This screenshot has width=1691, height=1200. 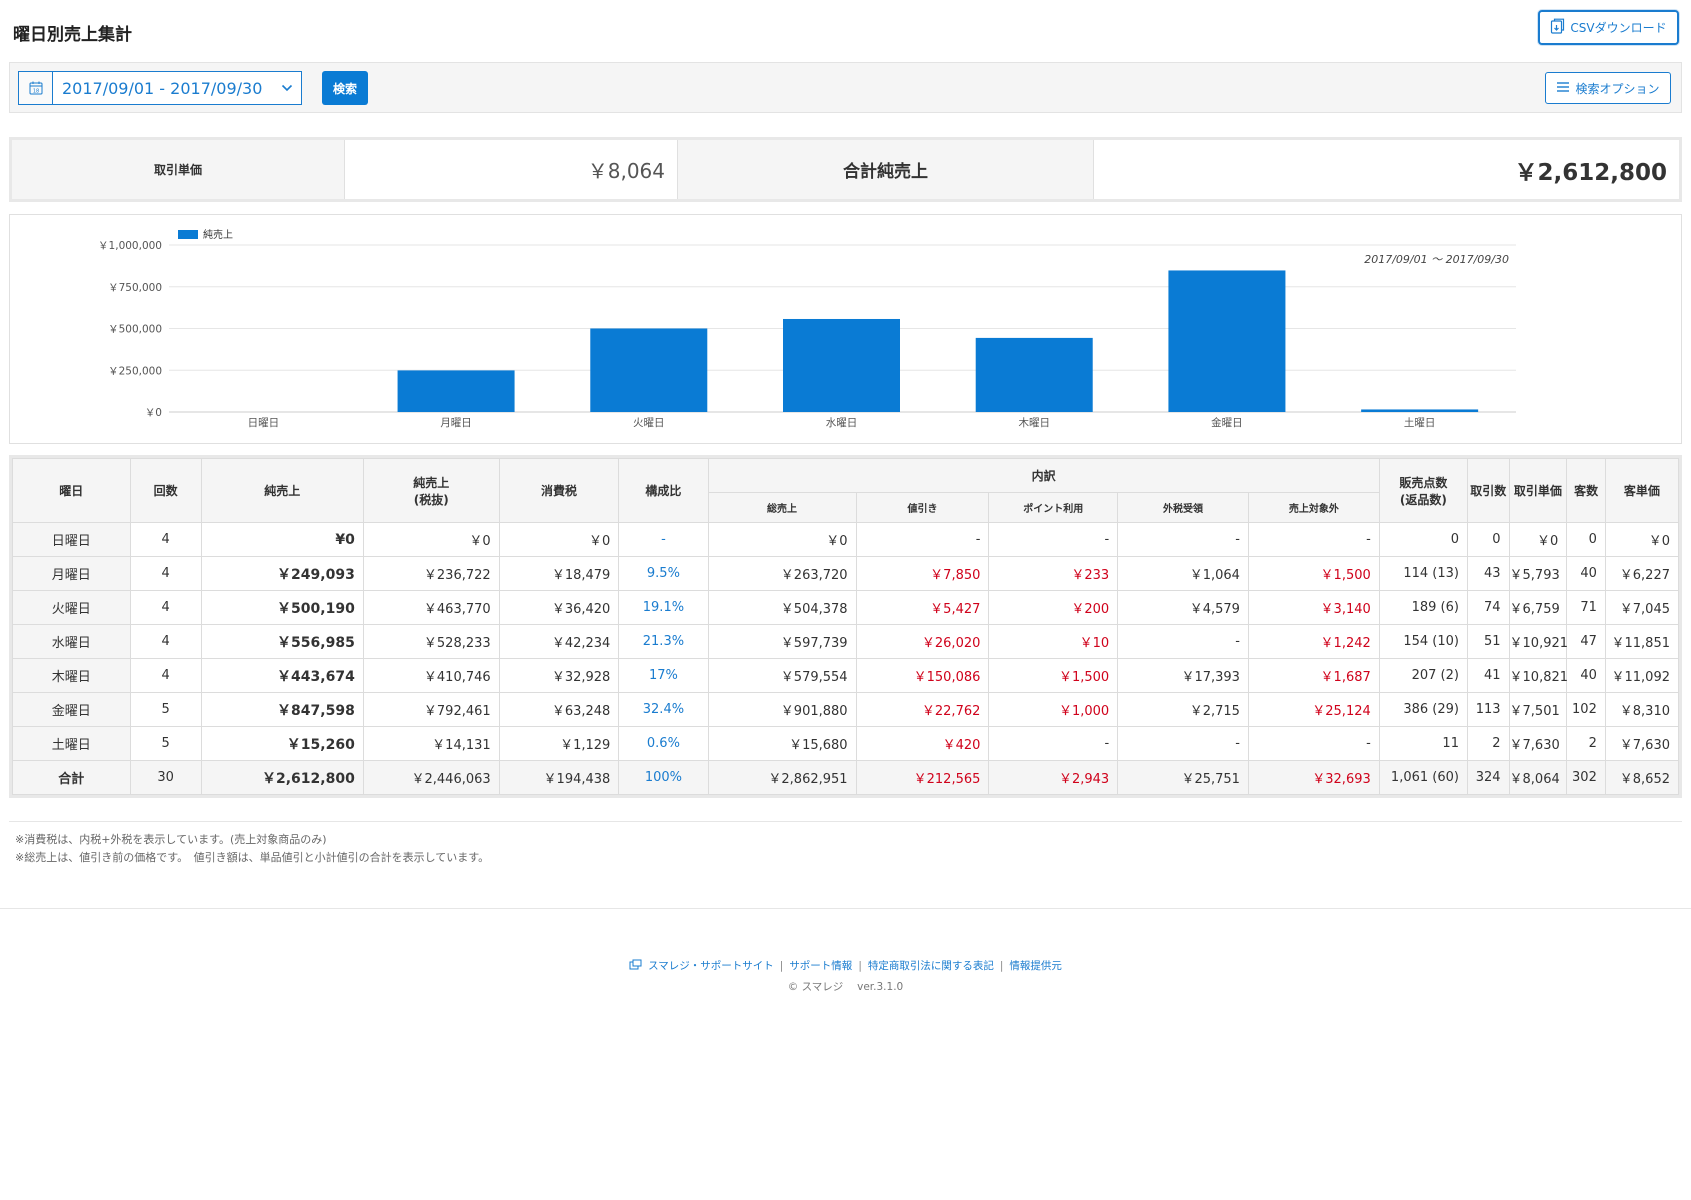 What do you see at coordinates (559, 573) in the screenshot?
I see `tax-cell: ￥18,479` at bounding box center [559, 573].